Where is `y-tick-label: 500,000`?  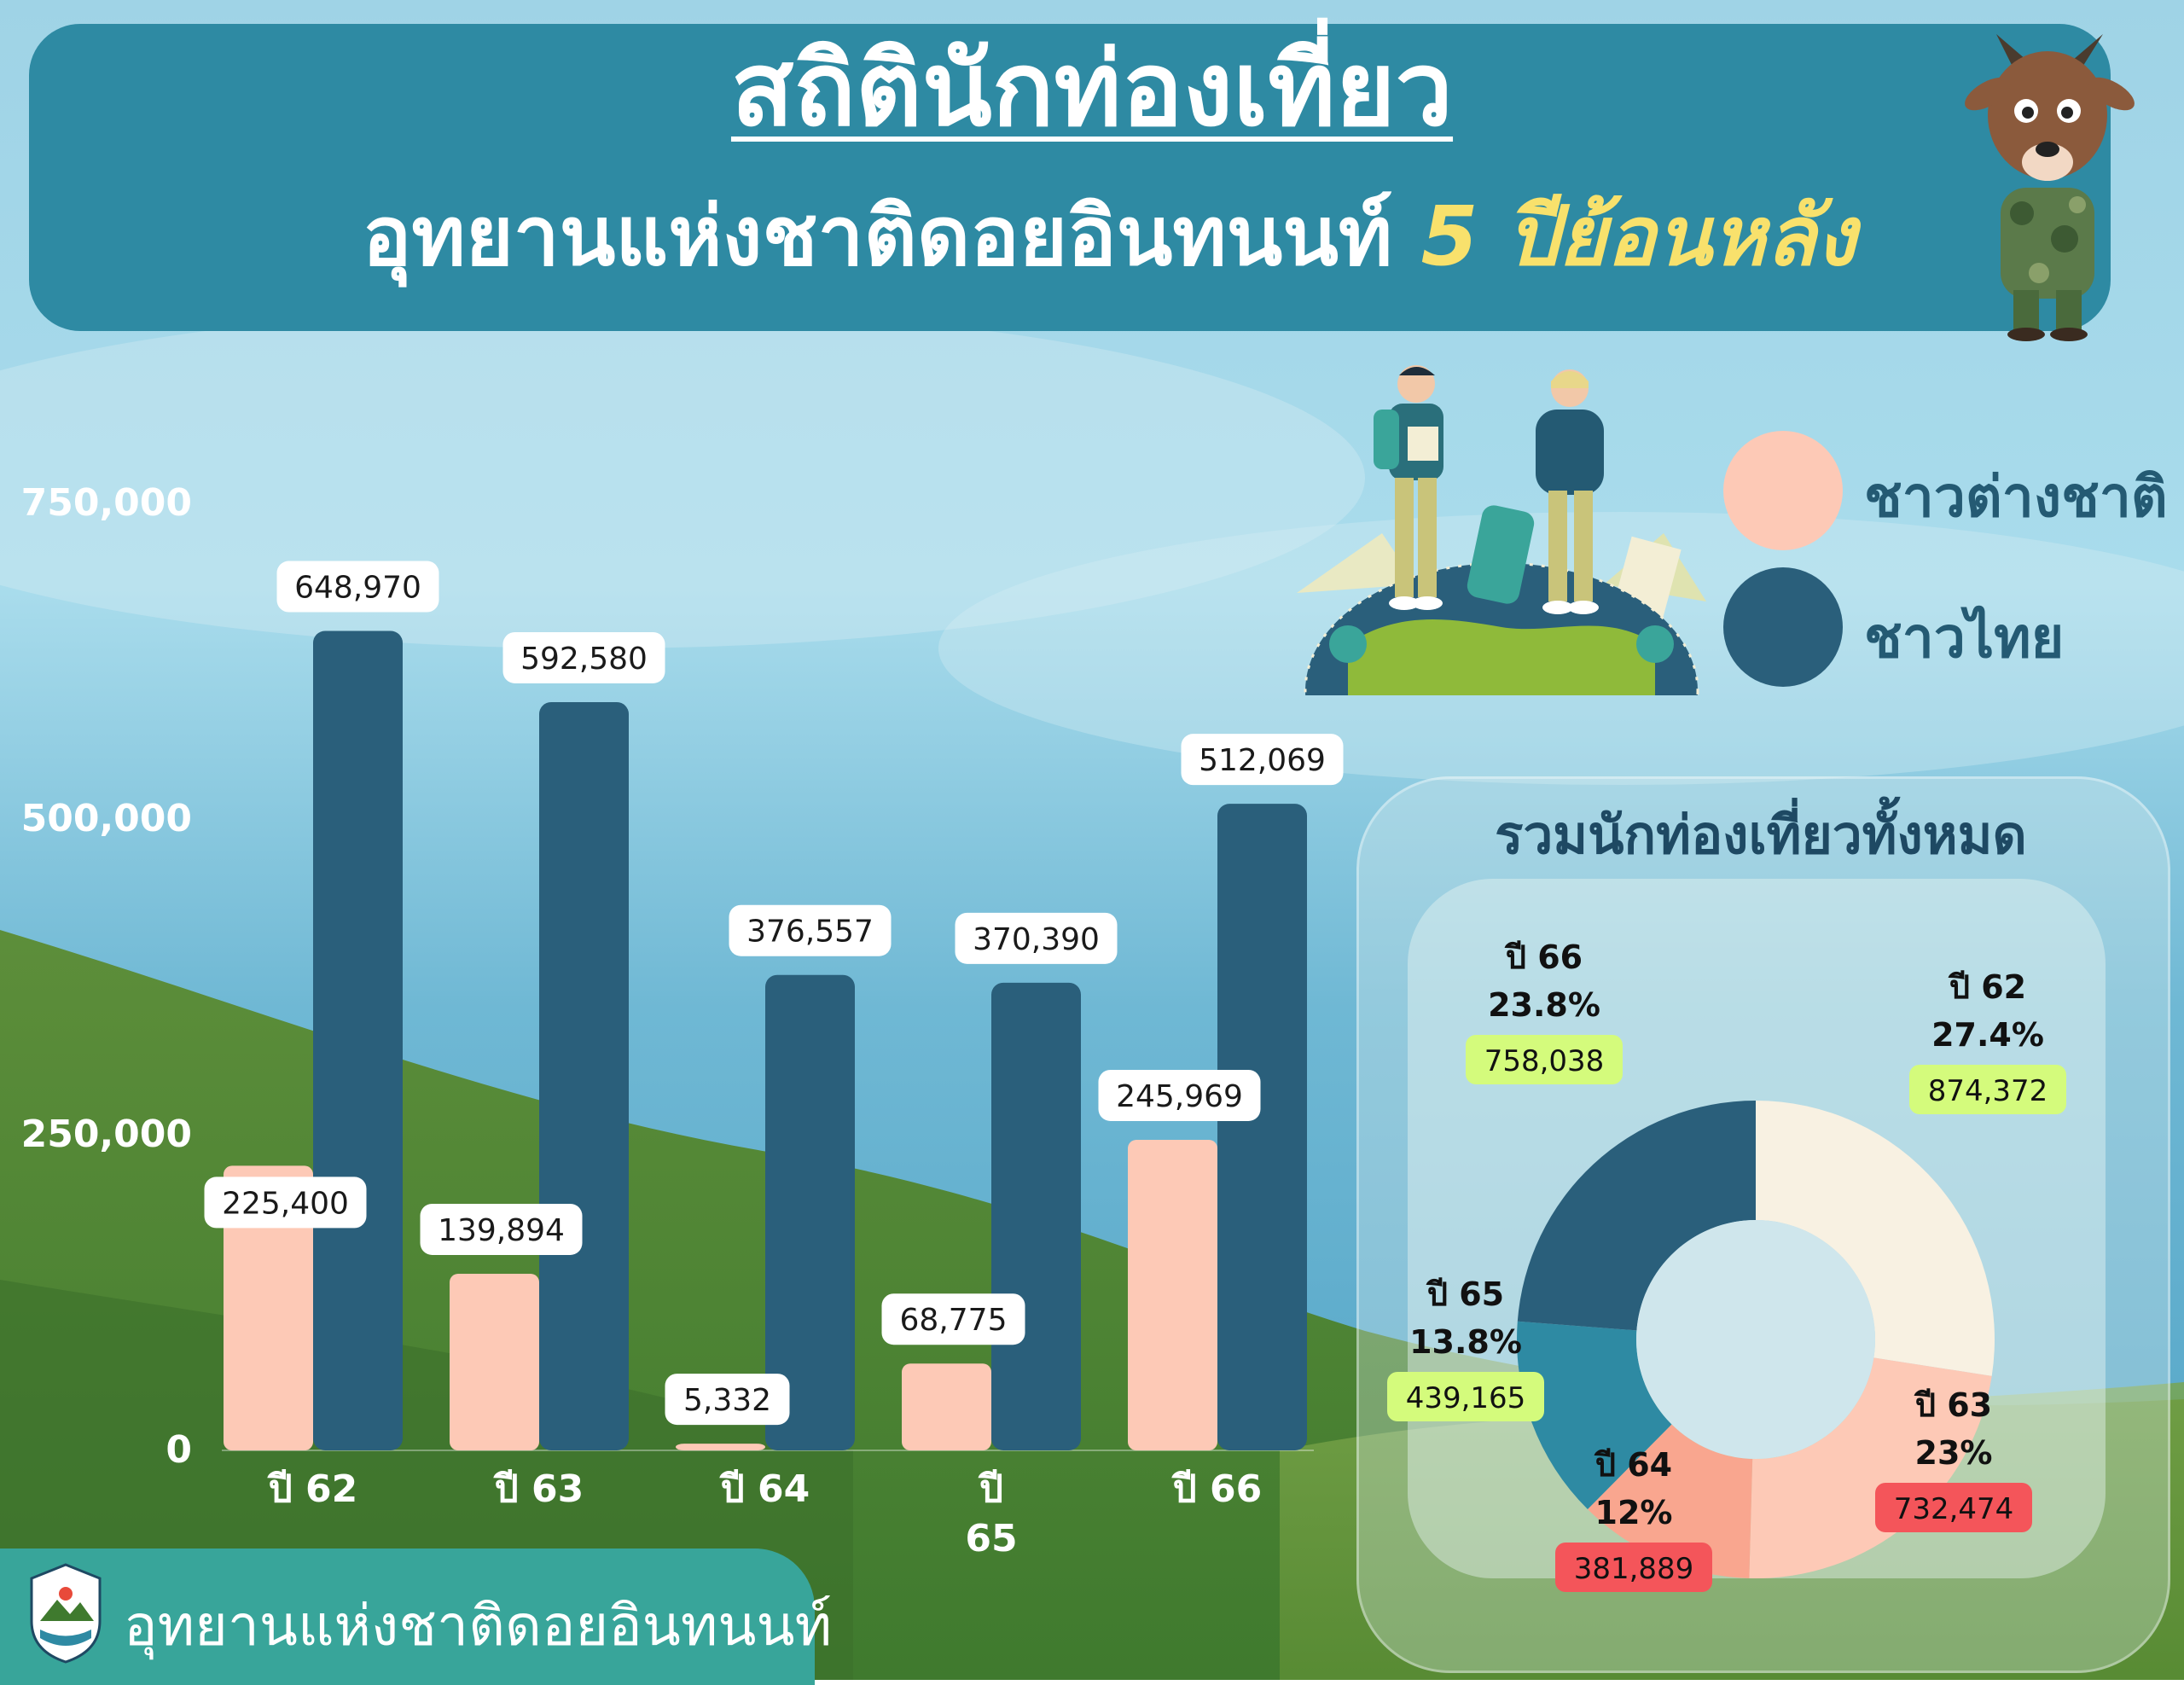 y-tick-label: 500,000 is located at coordinates (107, 818).